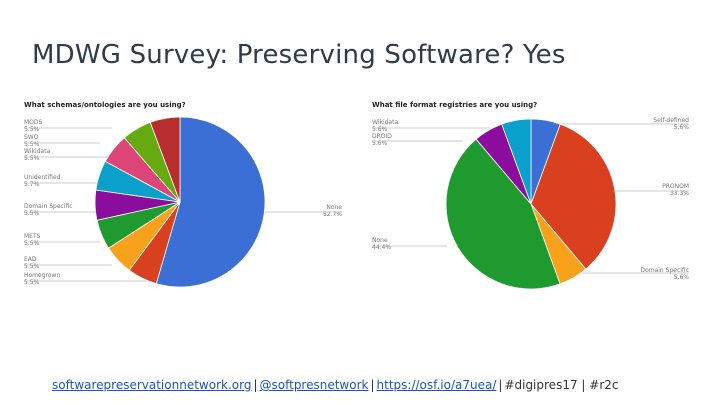  What do you see at coordinates (30, 259) in the screenshot?
I see `chart1-legend-label-ead: EAD` at bounding box center [30, 259].